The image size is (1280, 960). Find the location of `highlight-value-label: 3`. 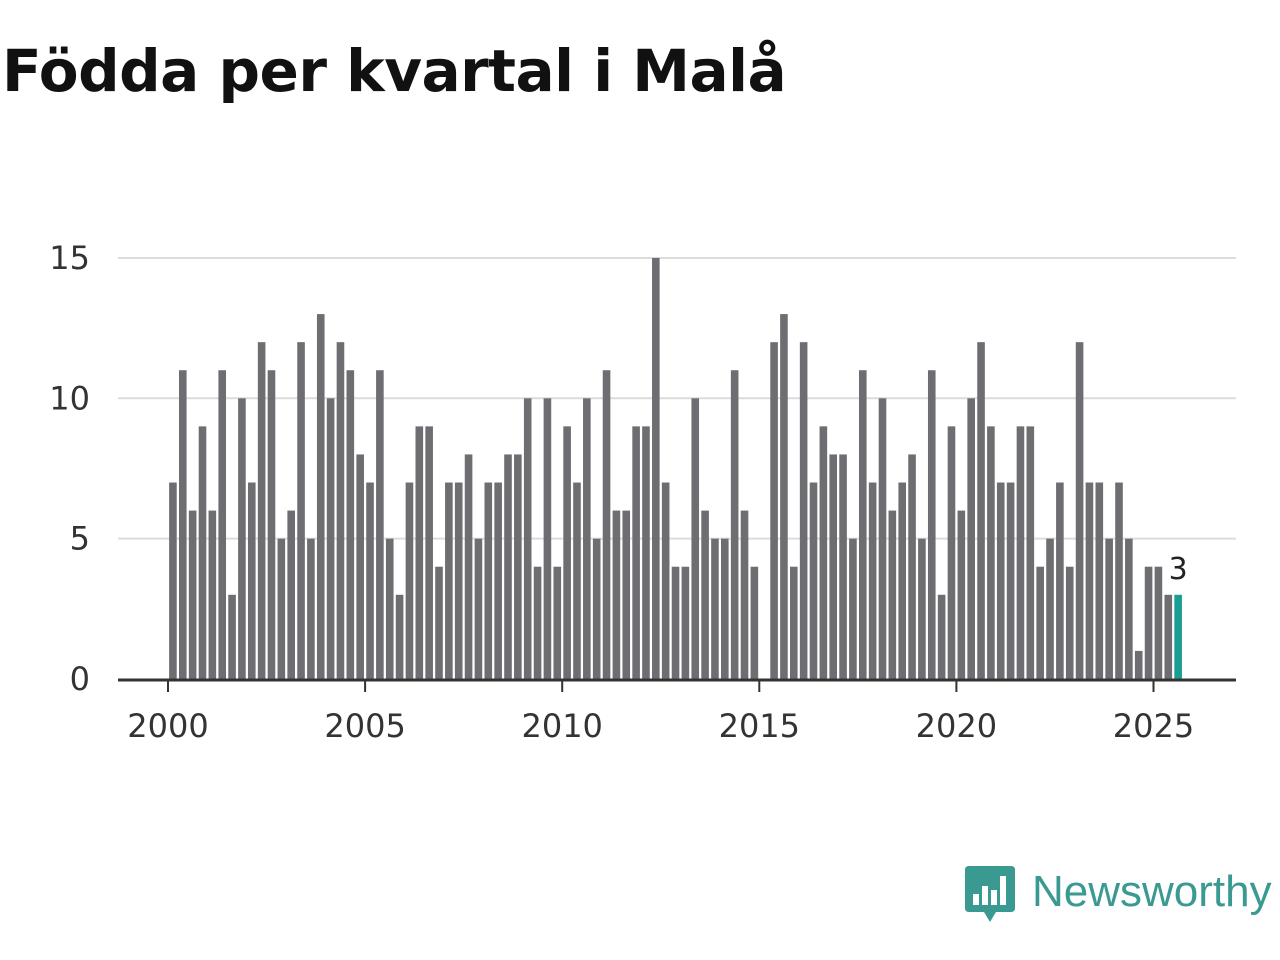

highlight-value-label: 3 is located at coordinates (1178, 569).